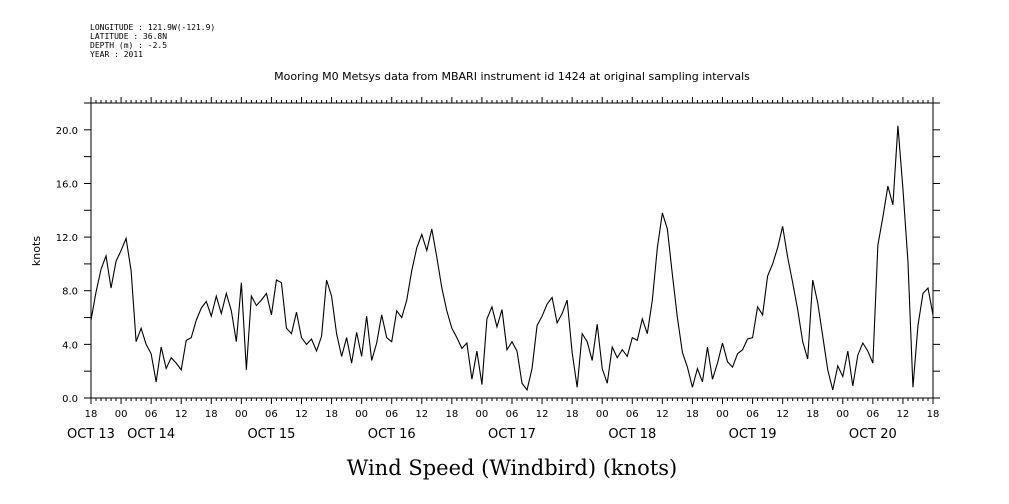  Describe the element at coordinates (67, 238) in the screenshot. I see `y-tick-label: 12.0` at that location.